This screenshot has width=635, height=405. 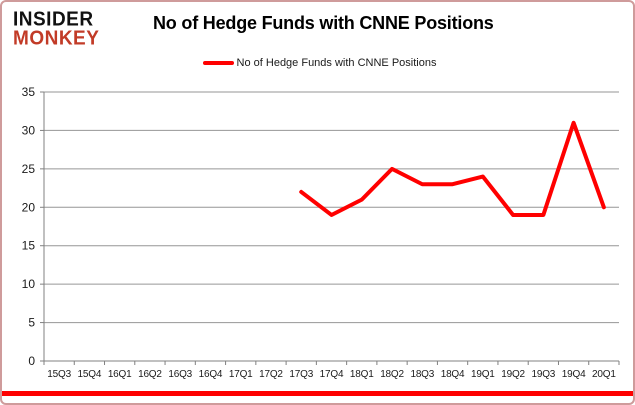 What do you see at coordinates (483, 374) in the screenshot?
I see `x-tick-label: 19Q1` at bounding box center [483, 374].